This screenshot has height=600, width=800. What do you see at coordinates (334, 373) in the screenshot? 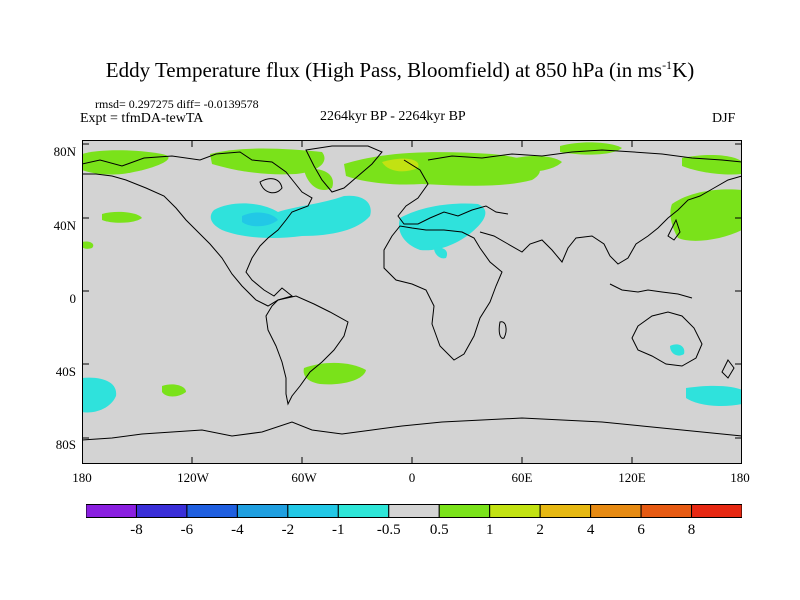
I see `region-green-south-atlantic` at bounding box center [334, 373].